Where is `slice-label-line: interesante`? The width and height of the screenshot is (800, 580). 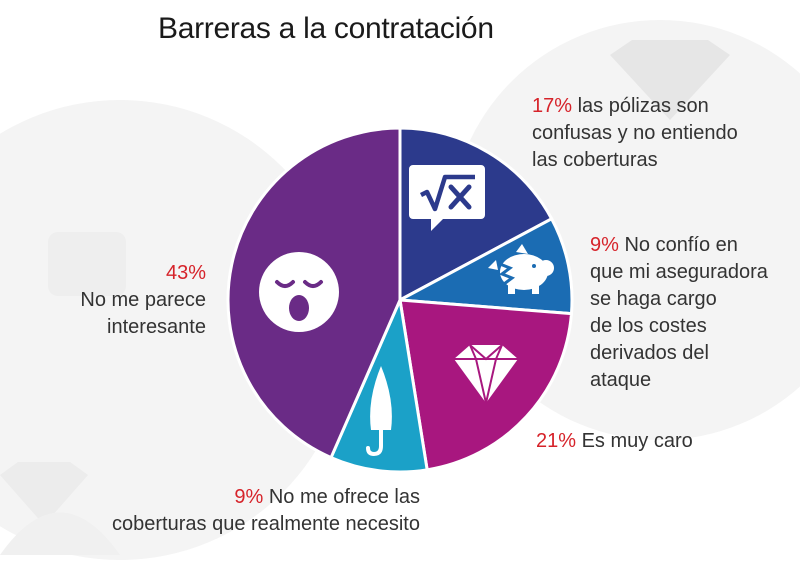
slice-label-line: interesante is located at coordinates (156, 327).